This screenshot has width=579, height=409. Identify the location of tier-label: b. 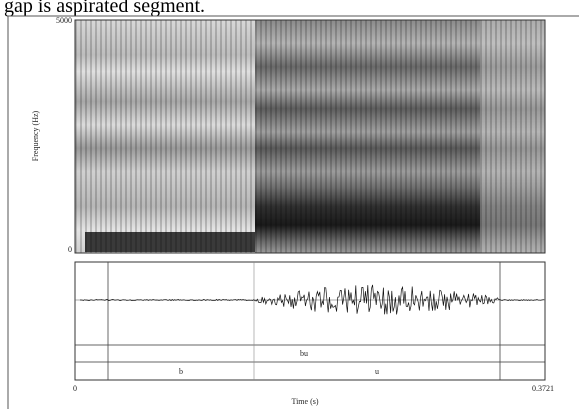
(181, 371).